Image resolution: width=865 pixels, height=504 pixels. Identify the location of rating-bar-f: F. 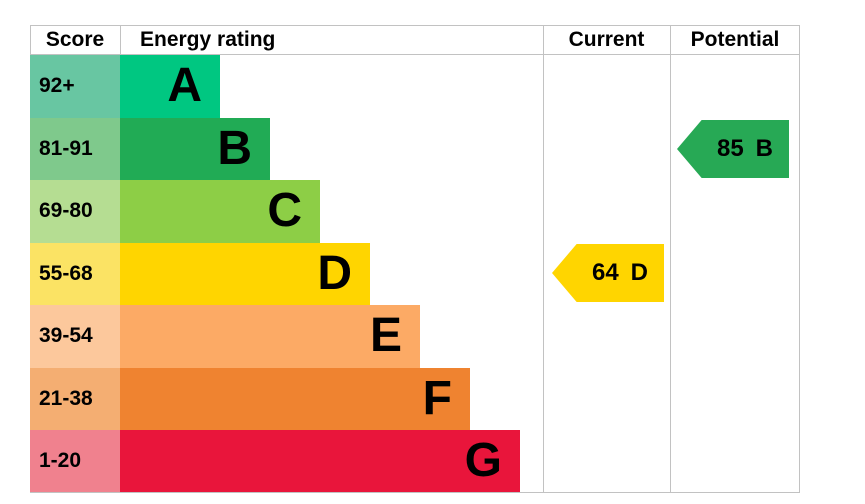
(295, 398).